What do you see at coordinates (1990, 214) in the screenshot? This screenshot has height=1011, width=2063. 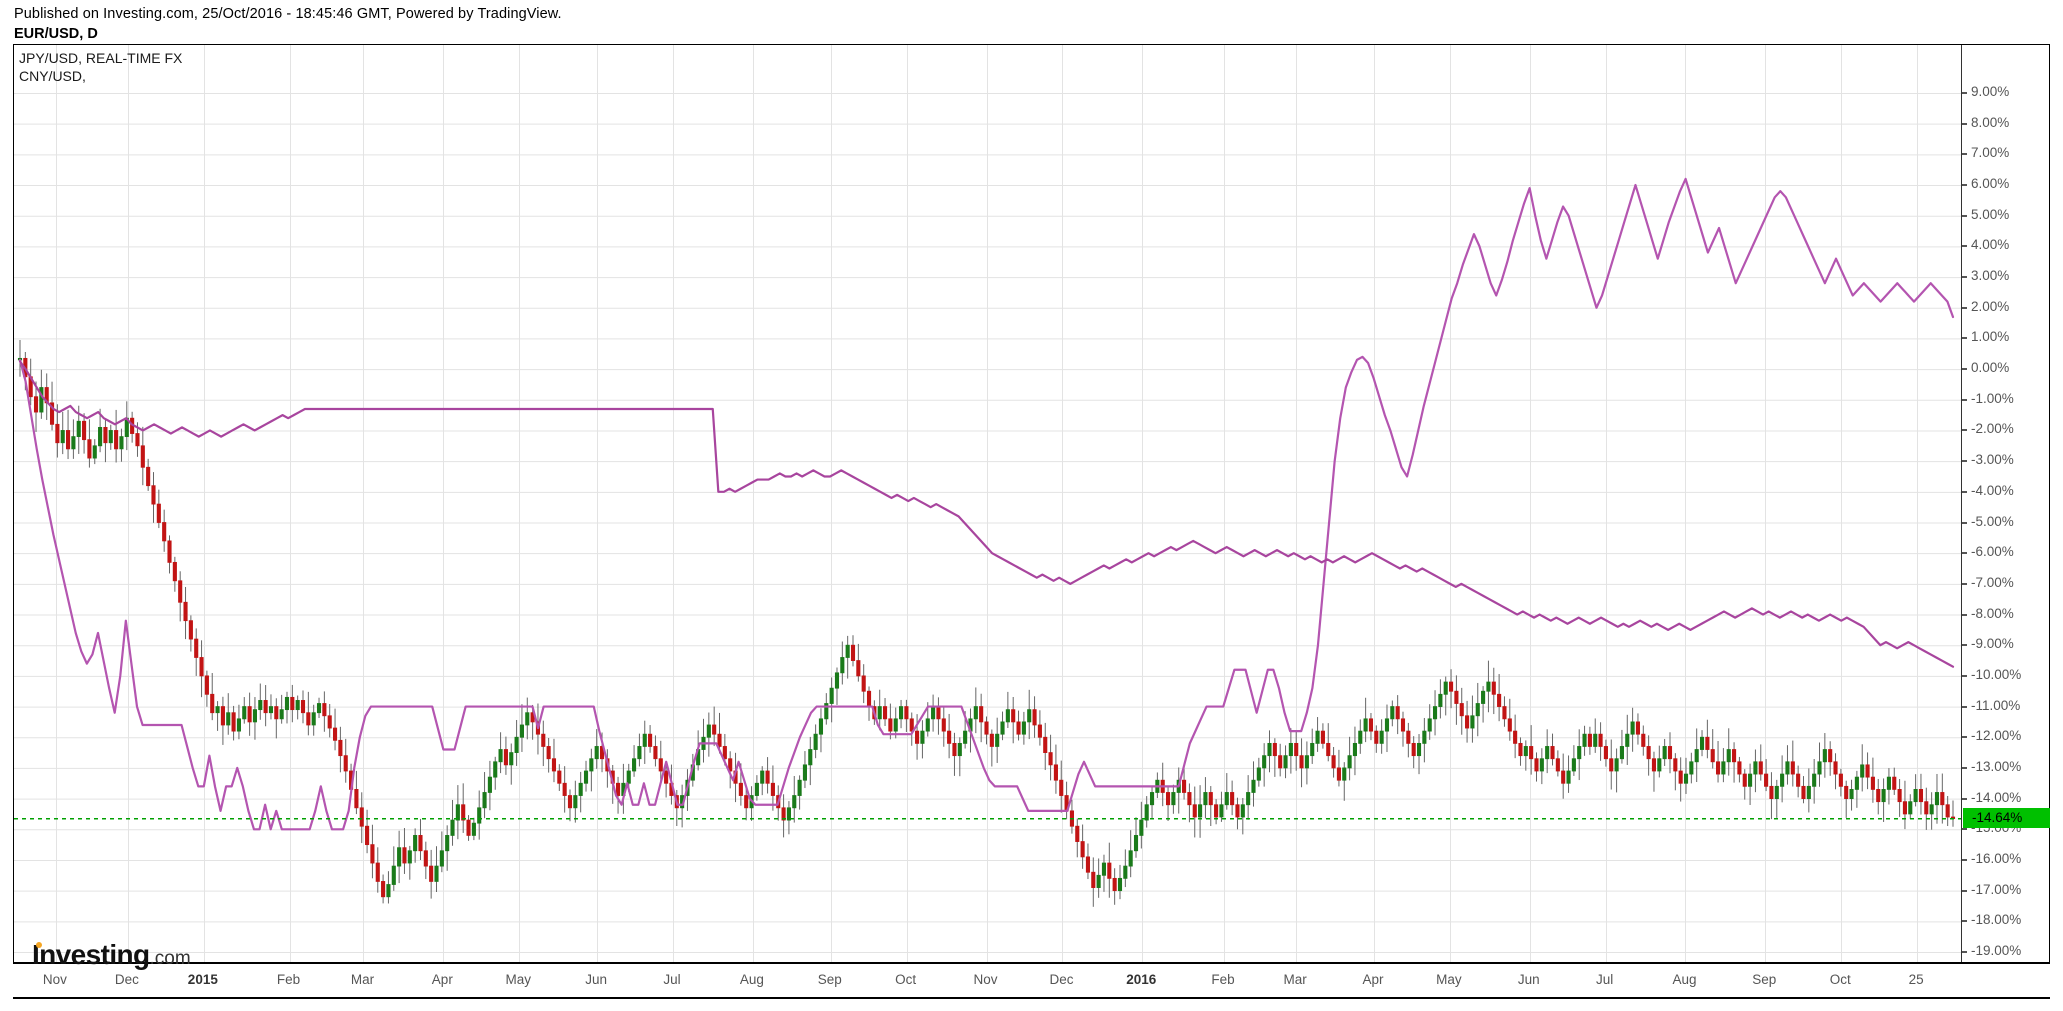 I see `price-axis-label: 5.00%` at bounding box center [1990, 214].